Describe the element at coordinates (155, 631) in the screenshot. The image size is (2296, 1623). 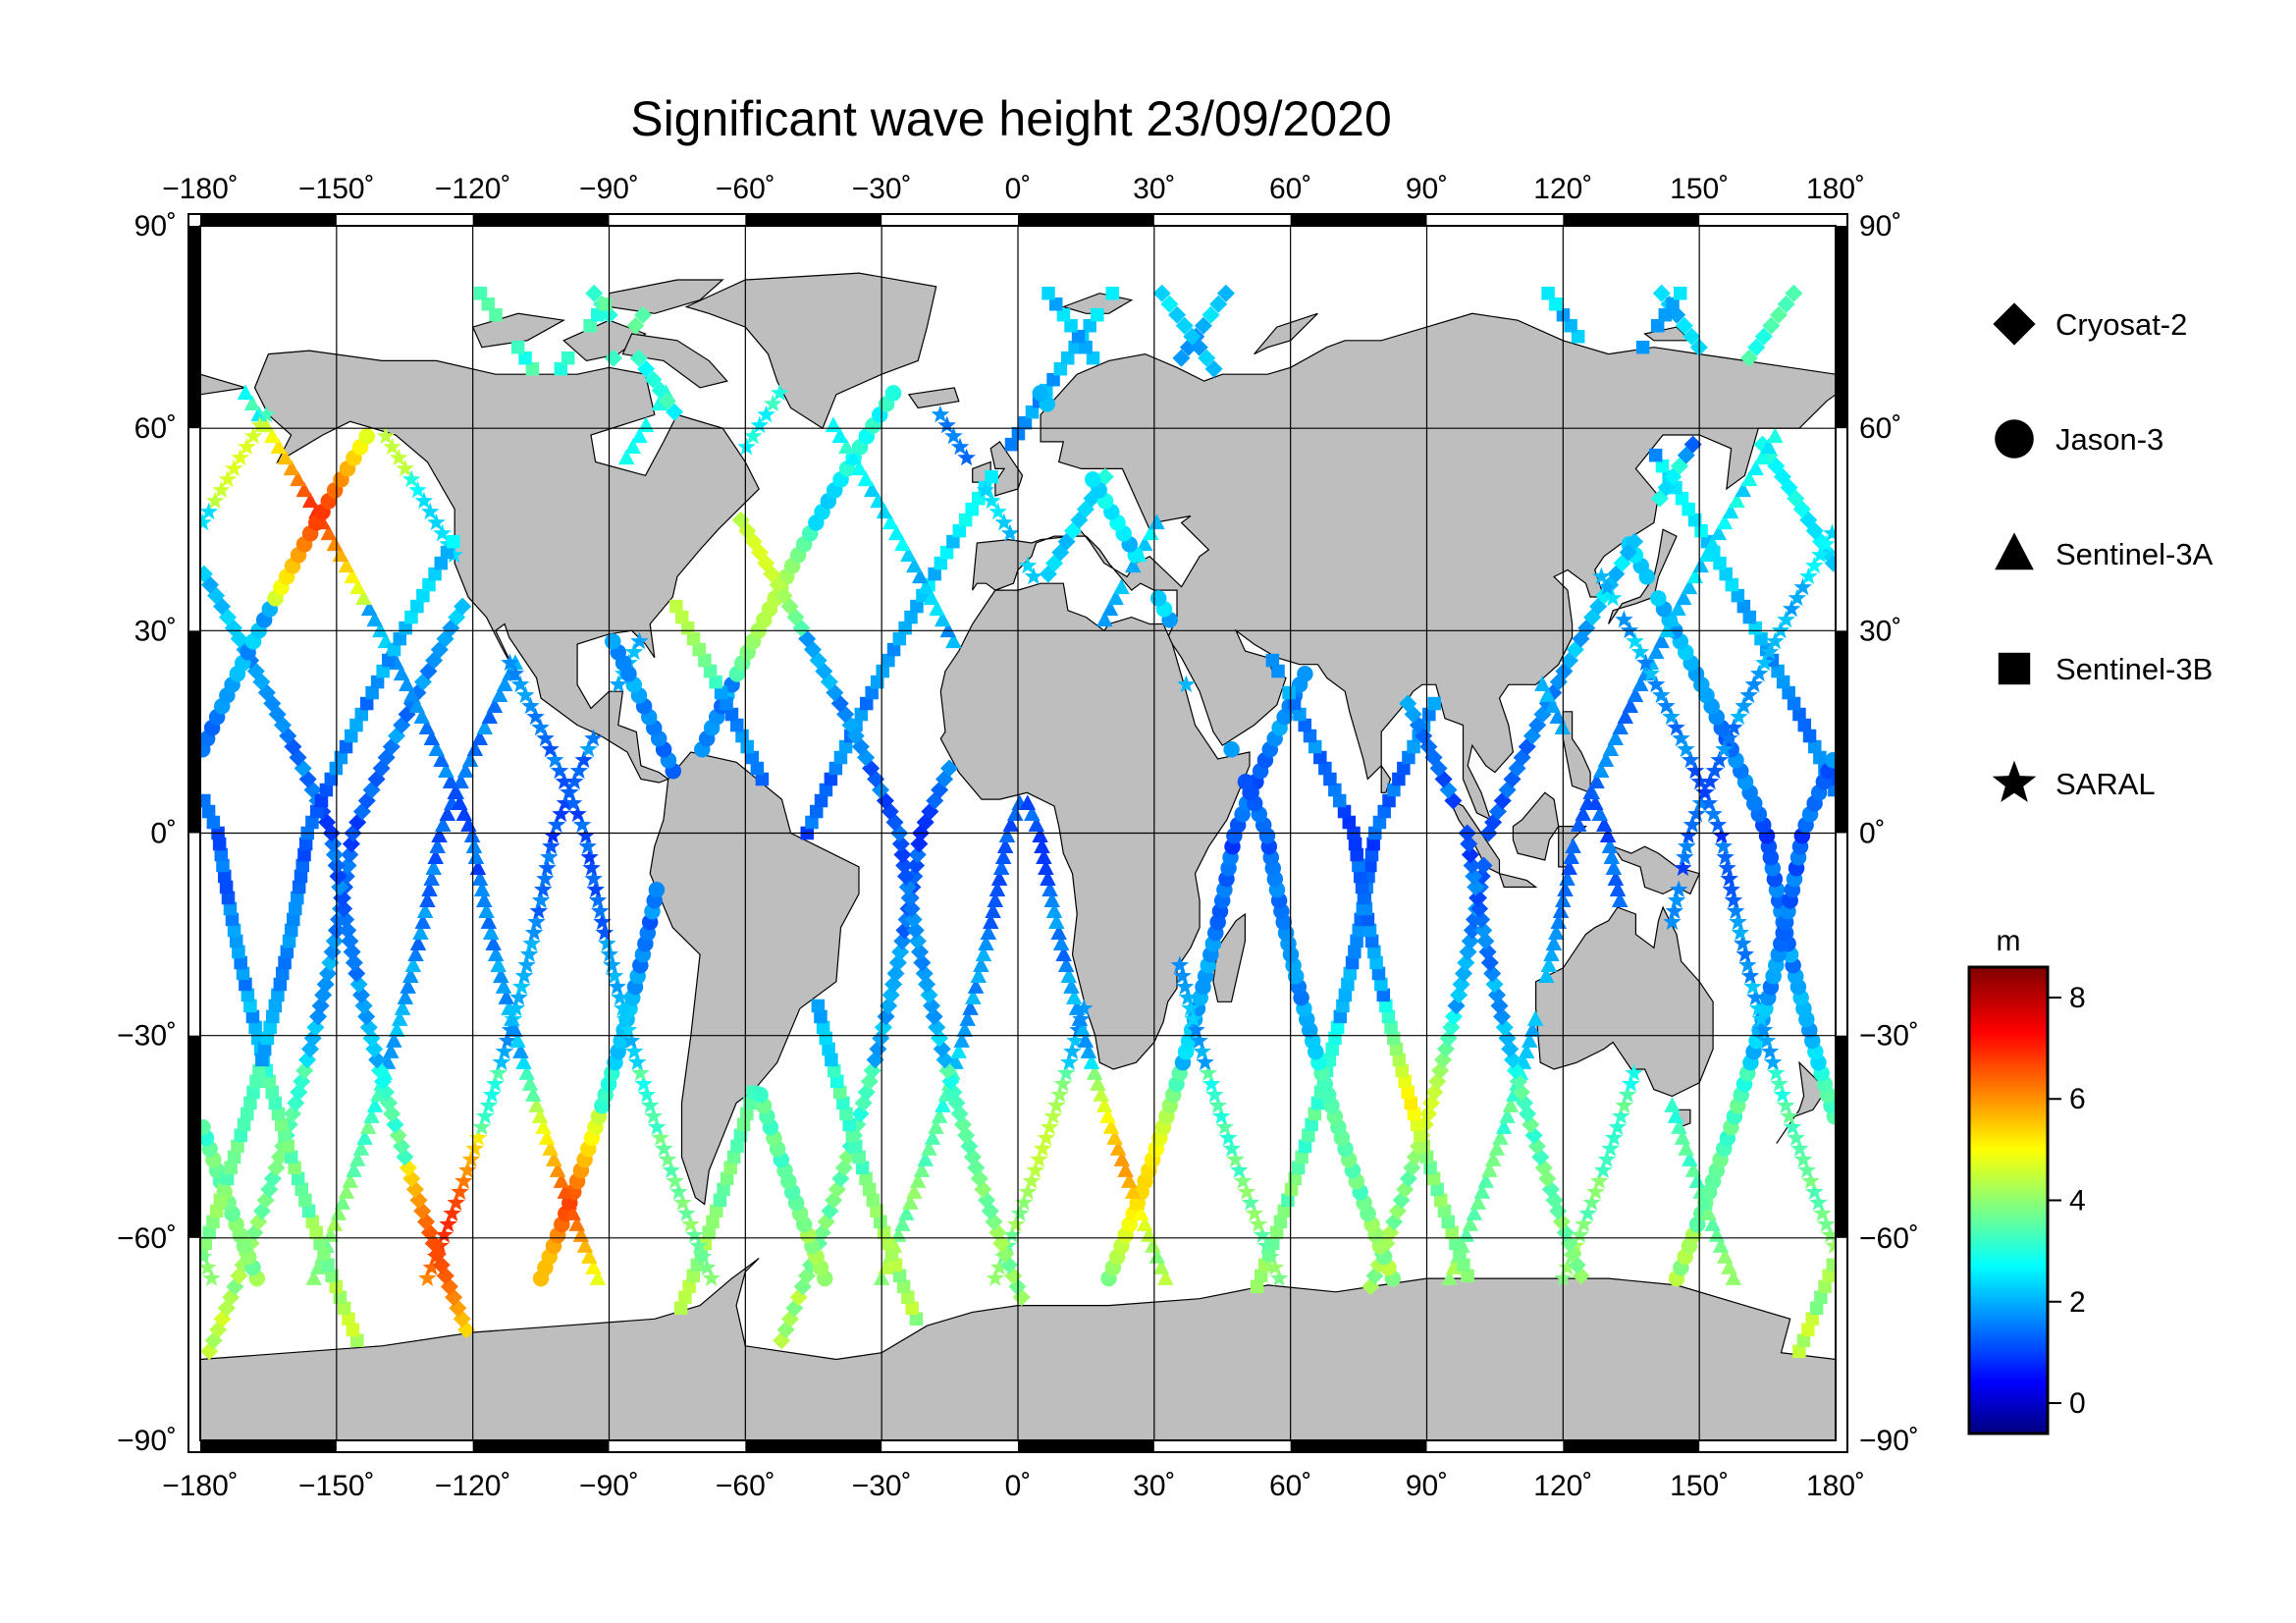
I see `lat-tick-label-left: 30˚` at that location.